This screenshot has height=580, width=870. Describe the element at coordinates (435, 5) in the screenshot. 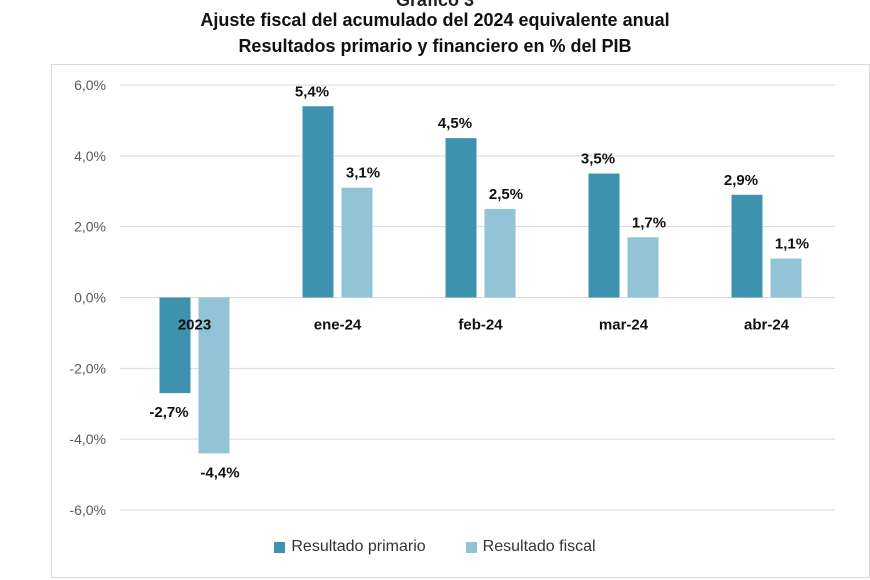

I see `cut-off-caption: Gráfico 3` at that location.